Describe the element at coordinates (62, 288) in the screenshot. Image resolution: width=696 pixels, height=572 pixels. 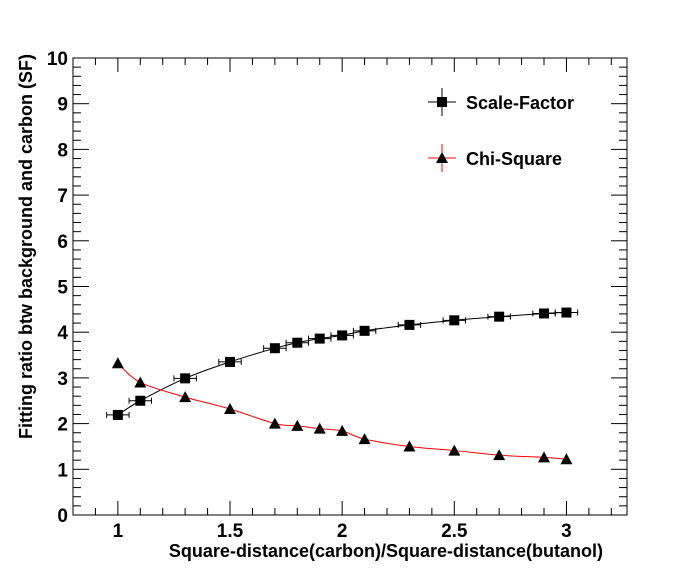
I see `y-tick-label: 5` at that location.